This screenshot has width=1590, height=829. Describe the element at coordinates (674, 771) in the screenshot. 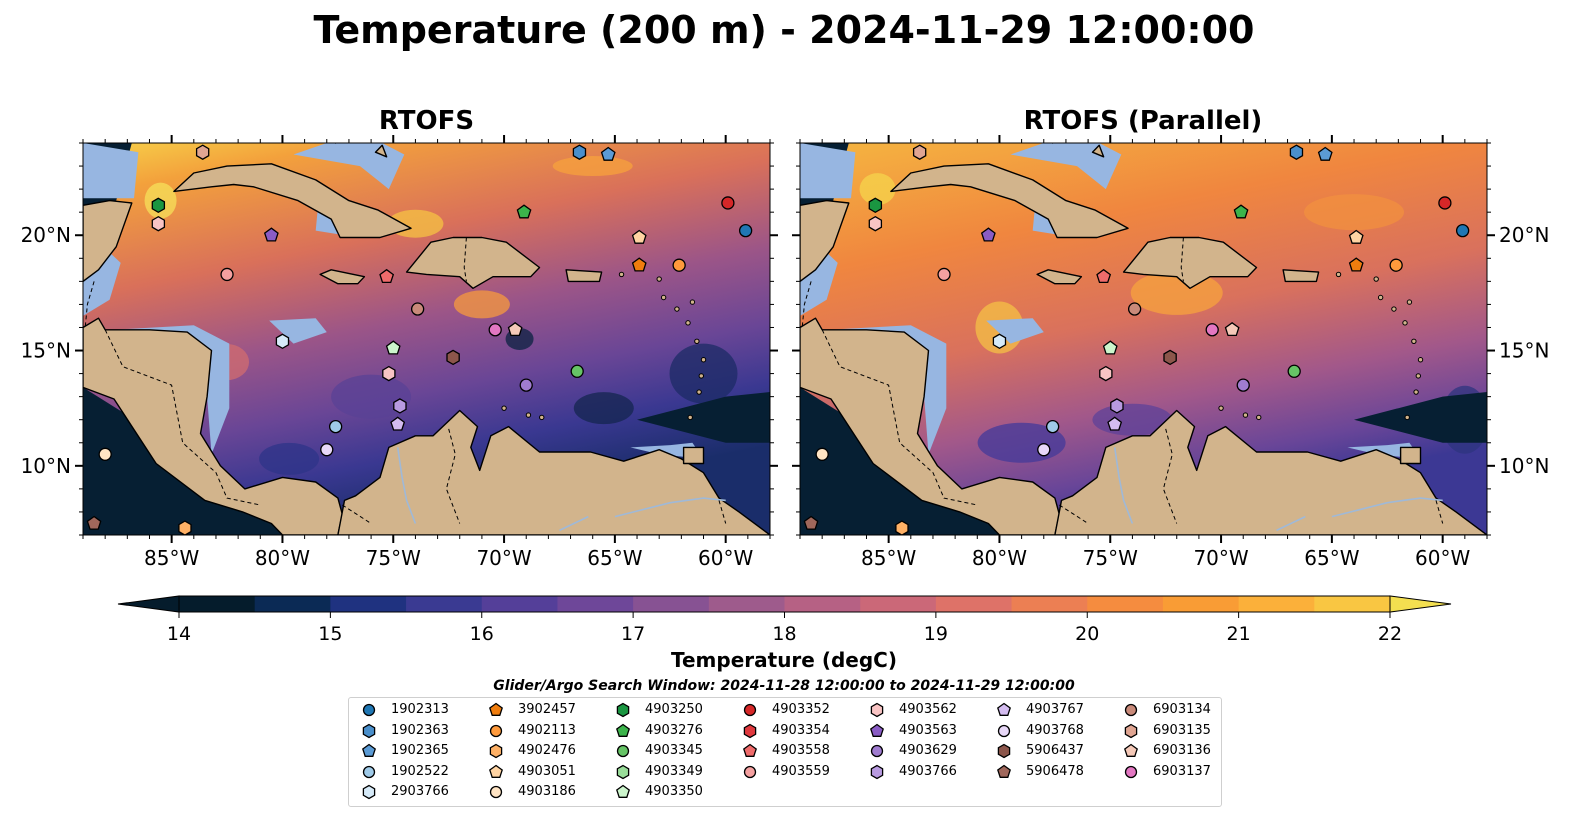

I see `legend-entry-label: 4903349` at that location.